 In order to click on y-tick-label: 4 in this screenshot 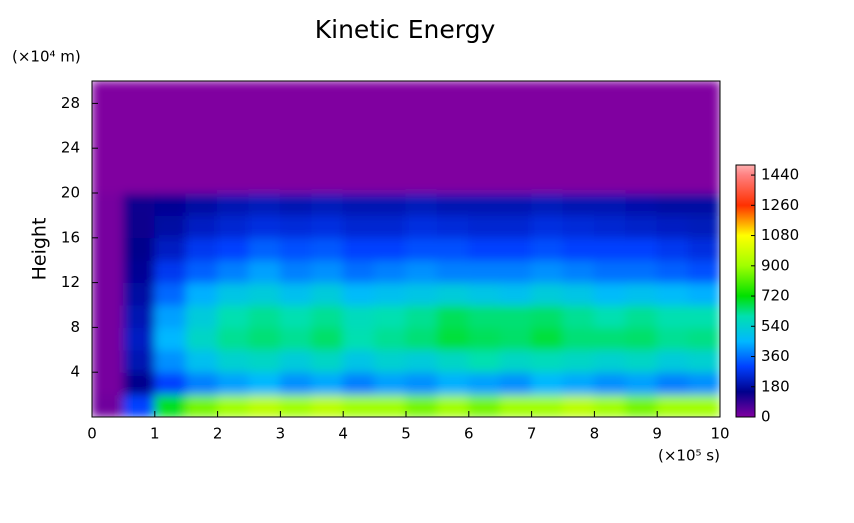, I will do `click(75, 372)`.